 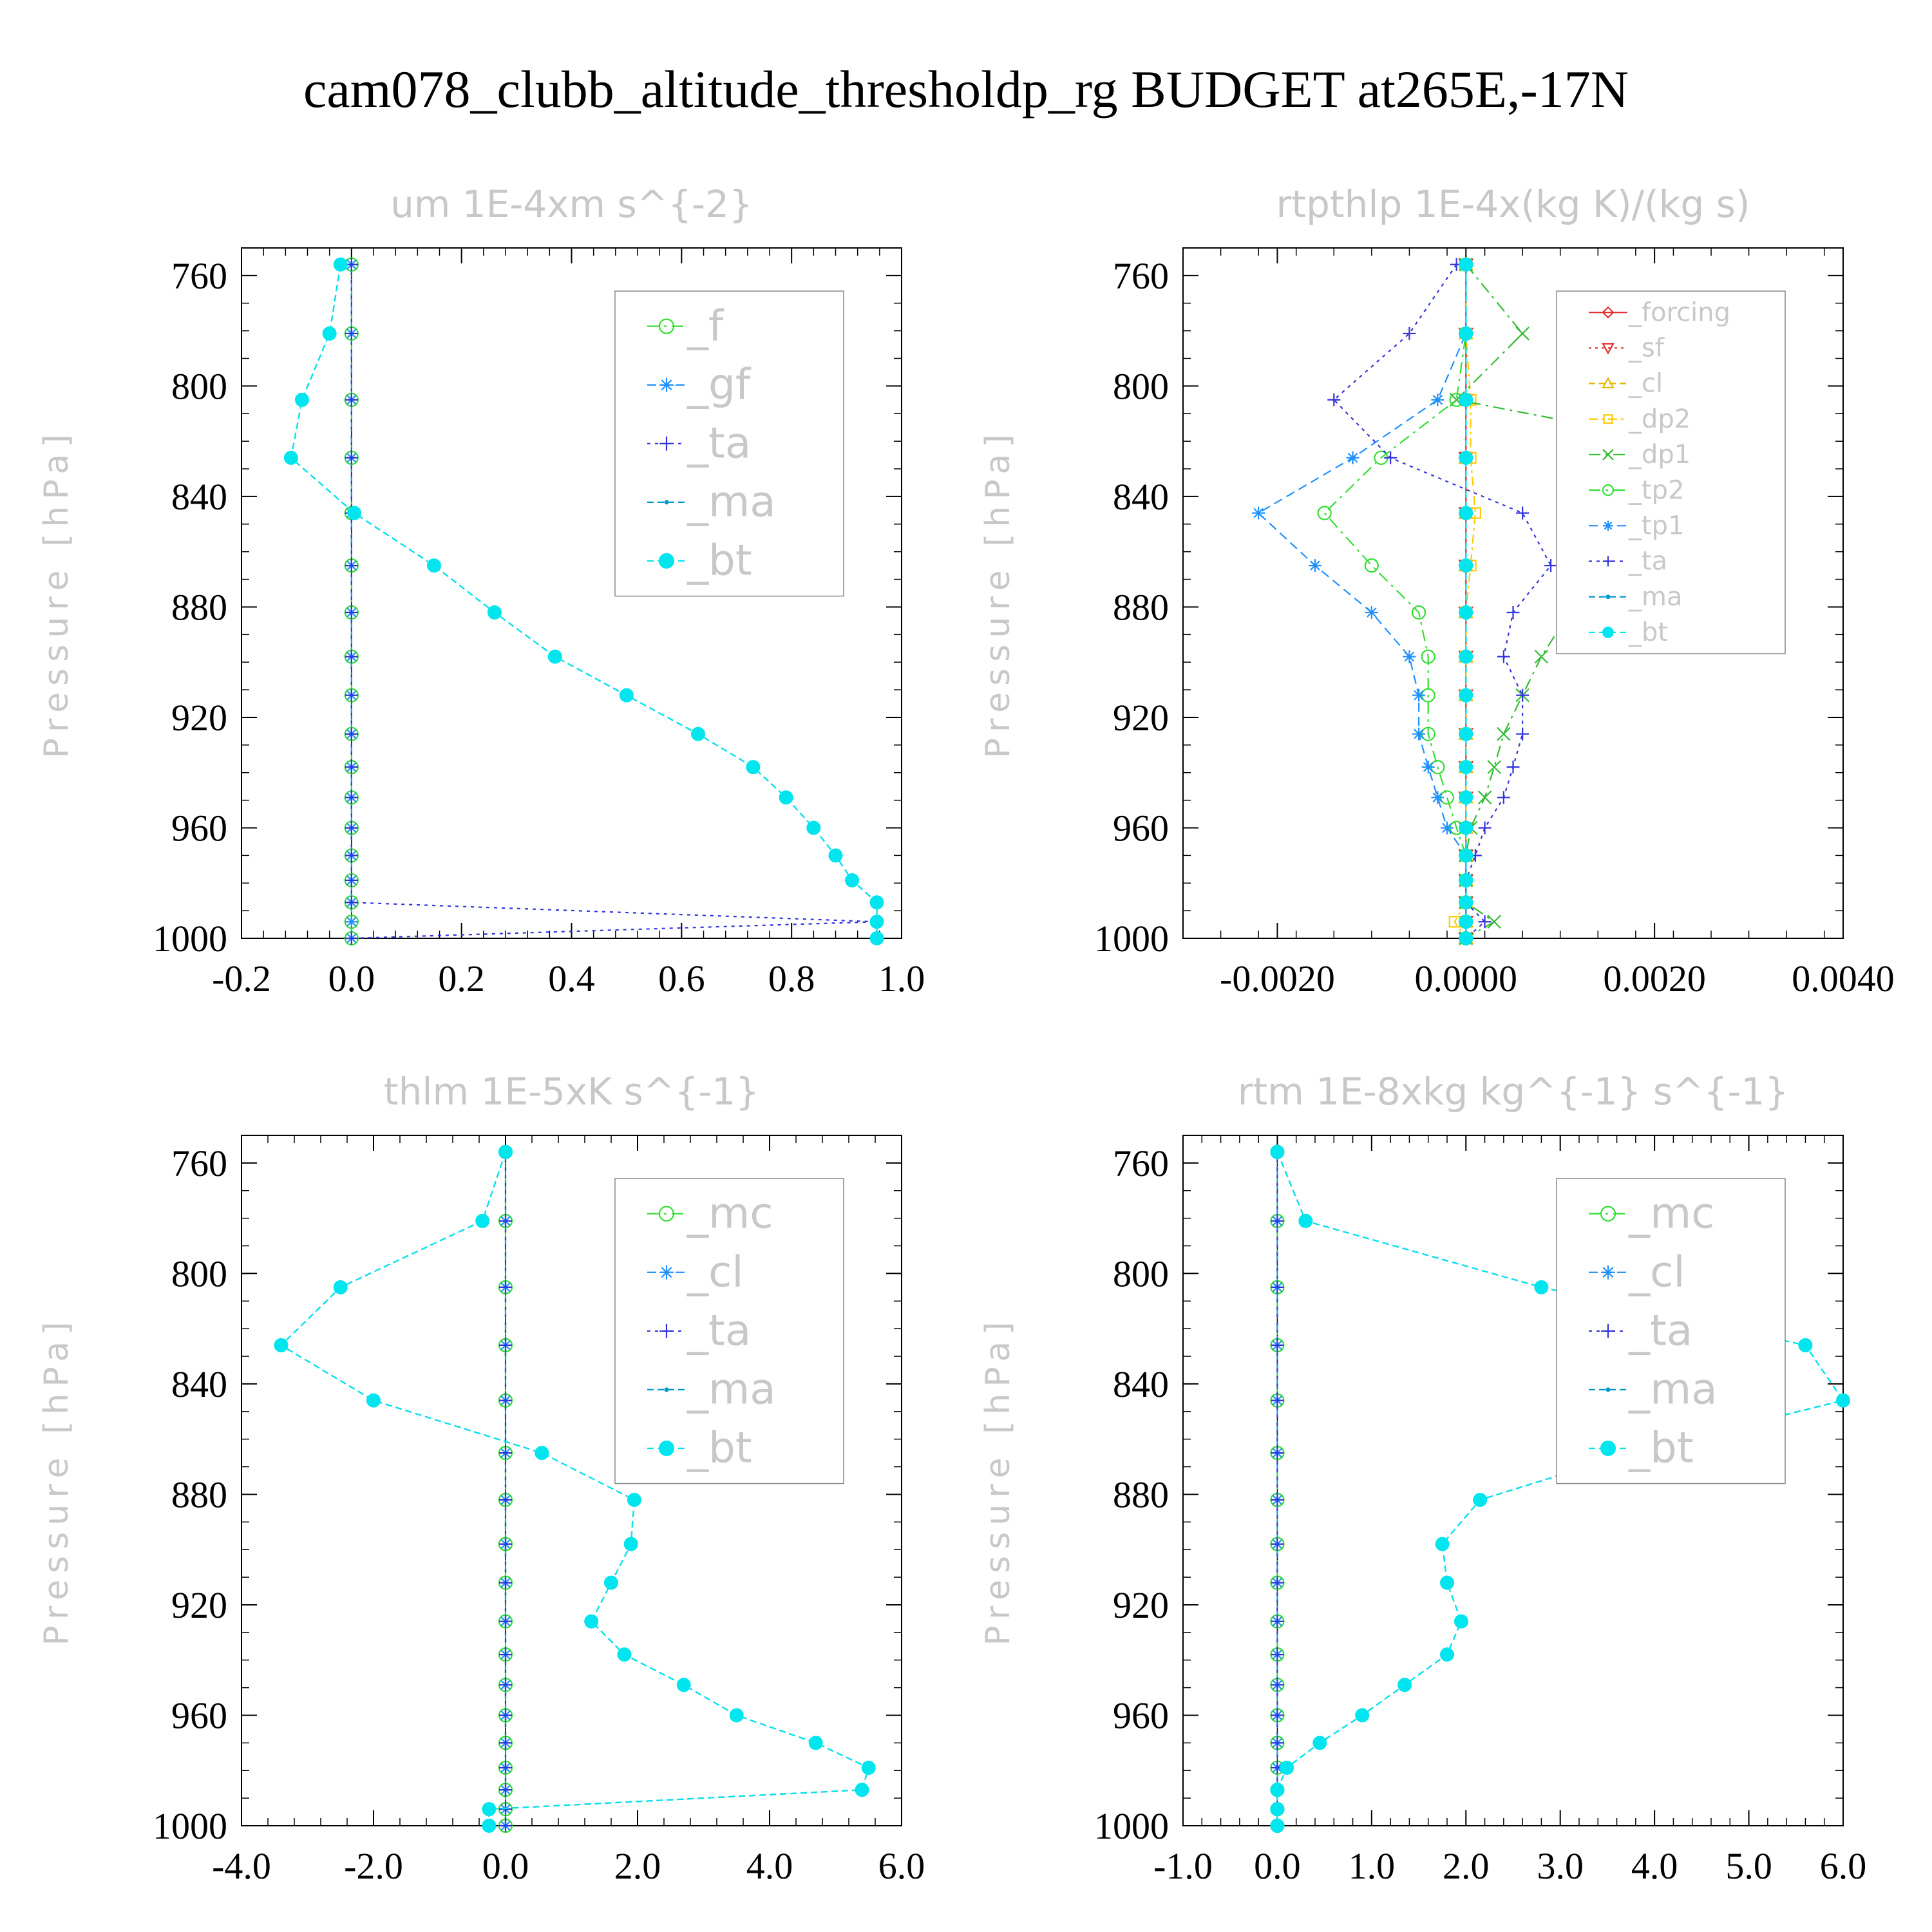 I want to click on x-tick-label: 0.0, so click(x=351, y=978).